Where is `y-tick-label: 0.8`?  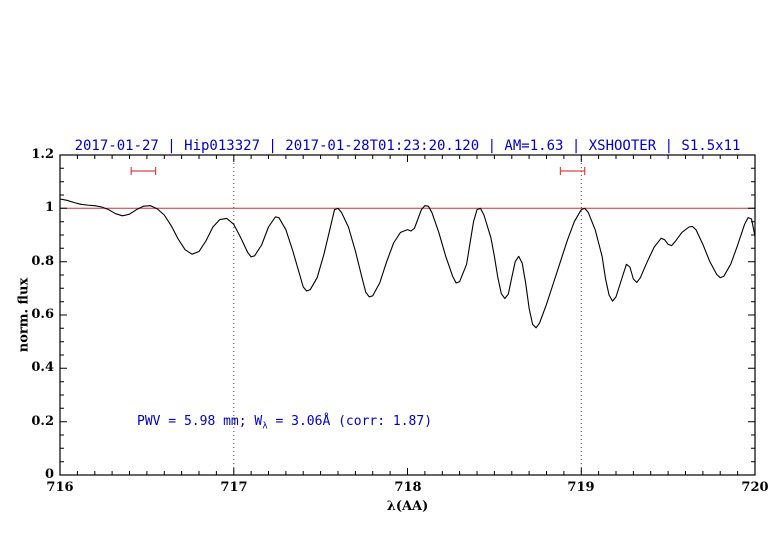 y-tick-label: 0.8 is located at coordinates (42, 261).